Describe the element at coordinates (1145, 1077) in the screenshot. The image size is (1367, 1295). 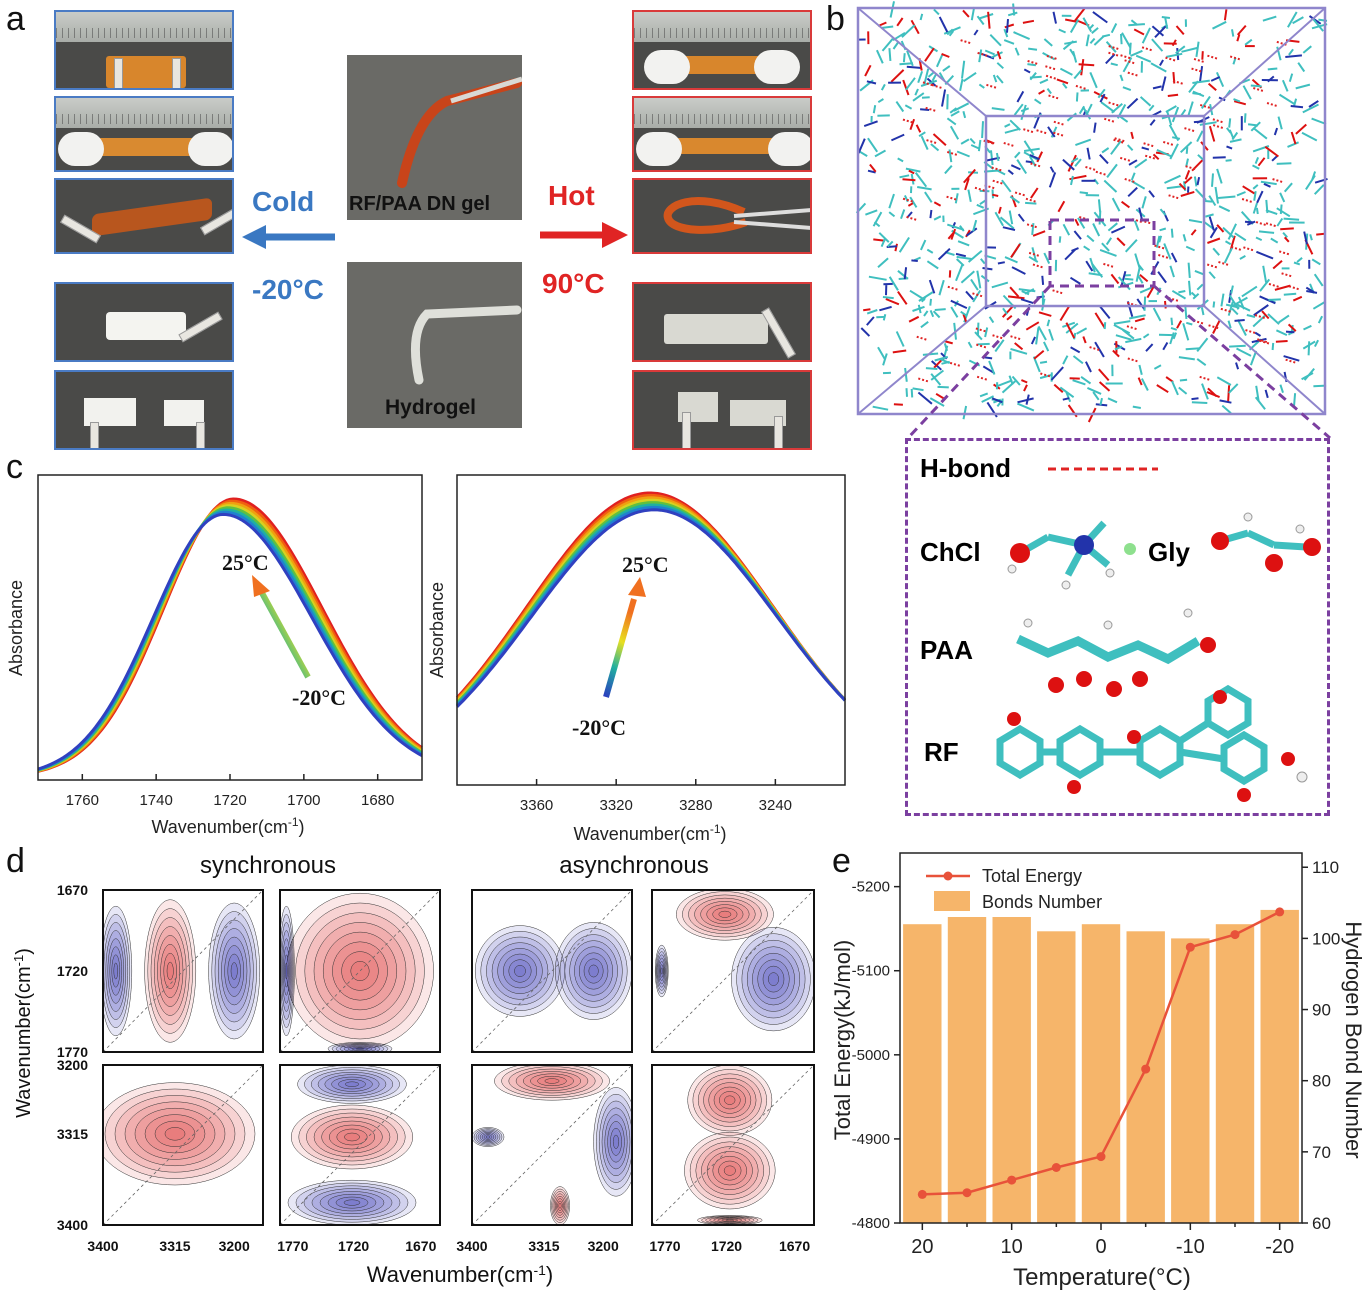
I see `bar-bonds--5` at that location.